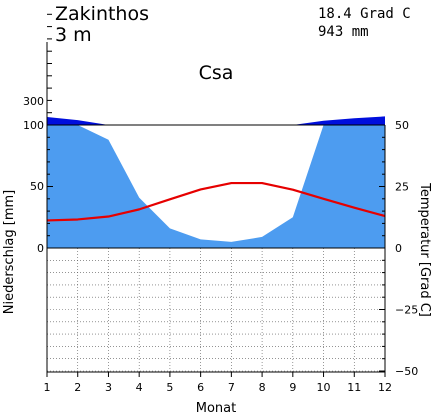 The height and width of the screenshot is (416, 436). Describe the element at coordinates (231, 387) in the screenshot. I see `x-tick-label: 7` at that location.